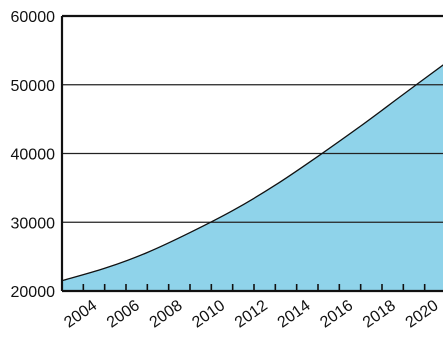 The width and height of the screenshot is (443, 338). I want to click on y-tick-label: 40000, so click(33, 155).